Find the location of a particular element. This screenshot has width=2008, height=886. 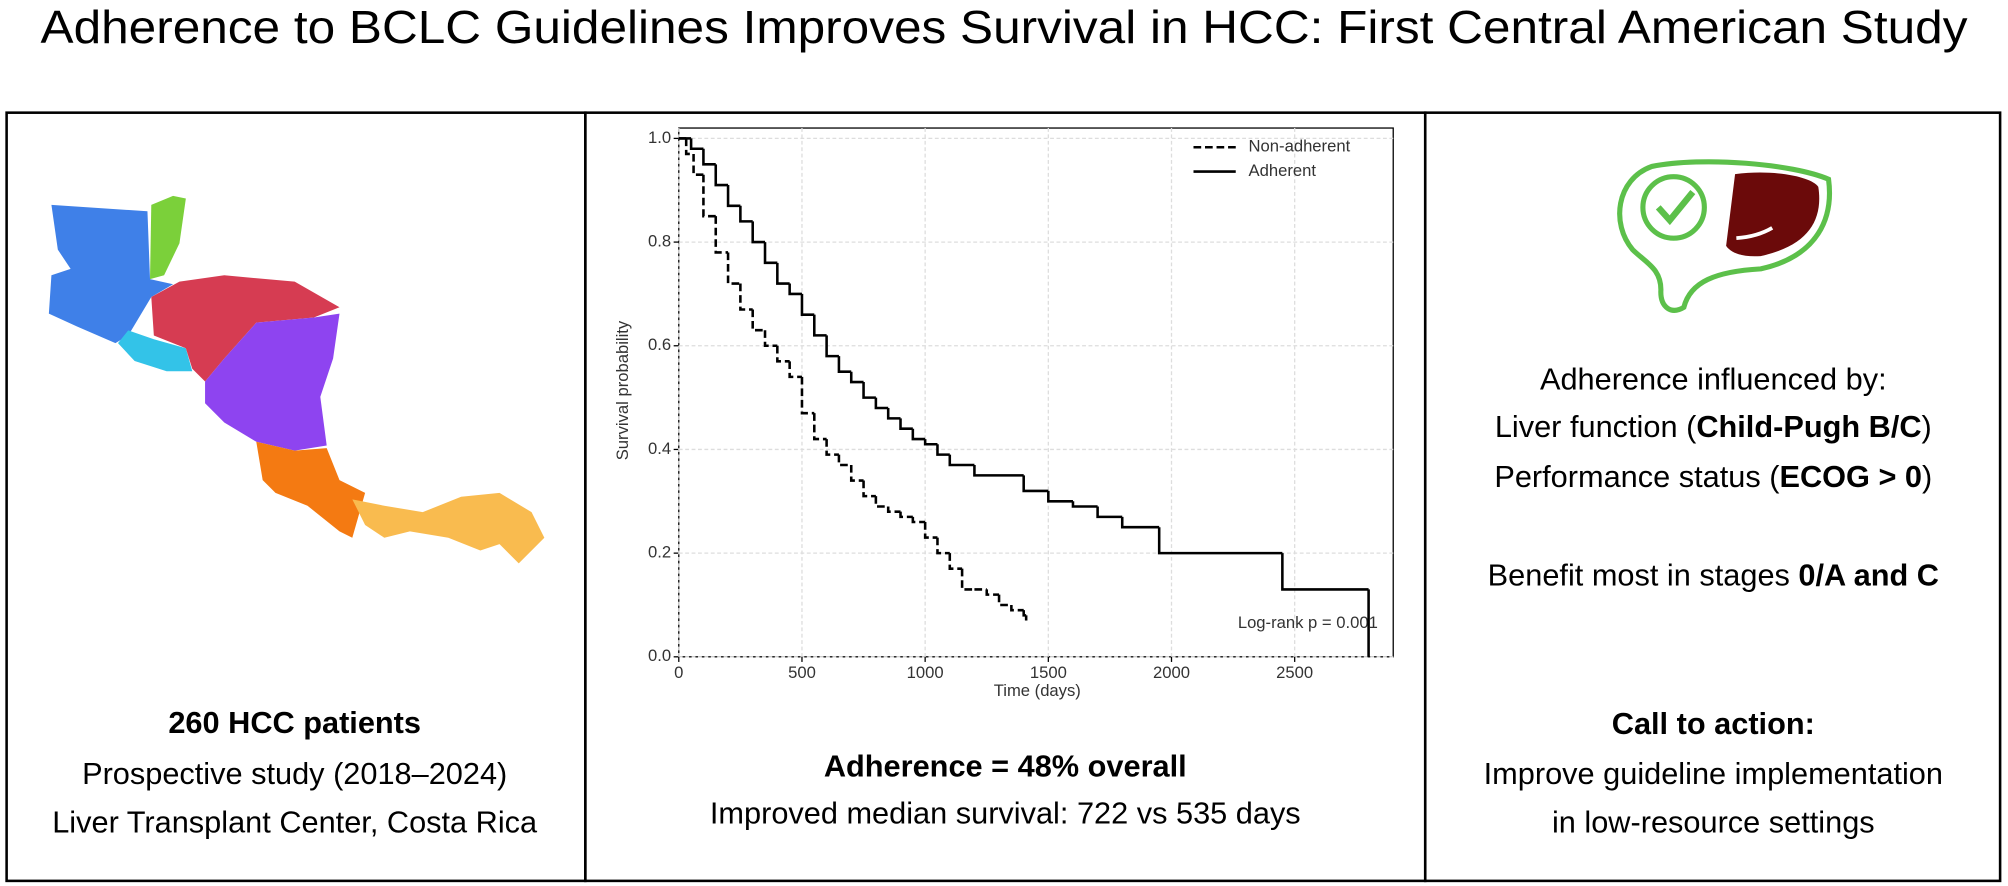

liver-icon is located at coordinates (1724, 236).